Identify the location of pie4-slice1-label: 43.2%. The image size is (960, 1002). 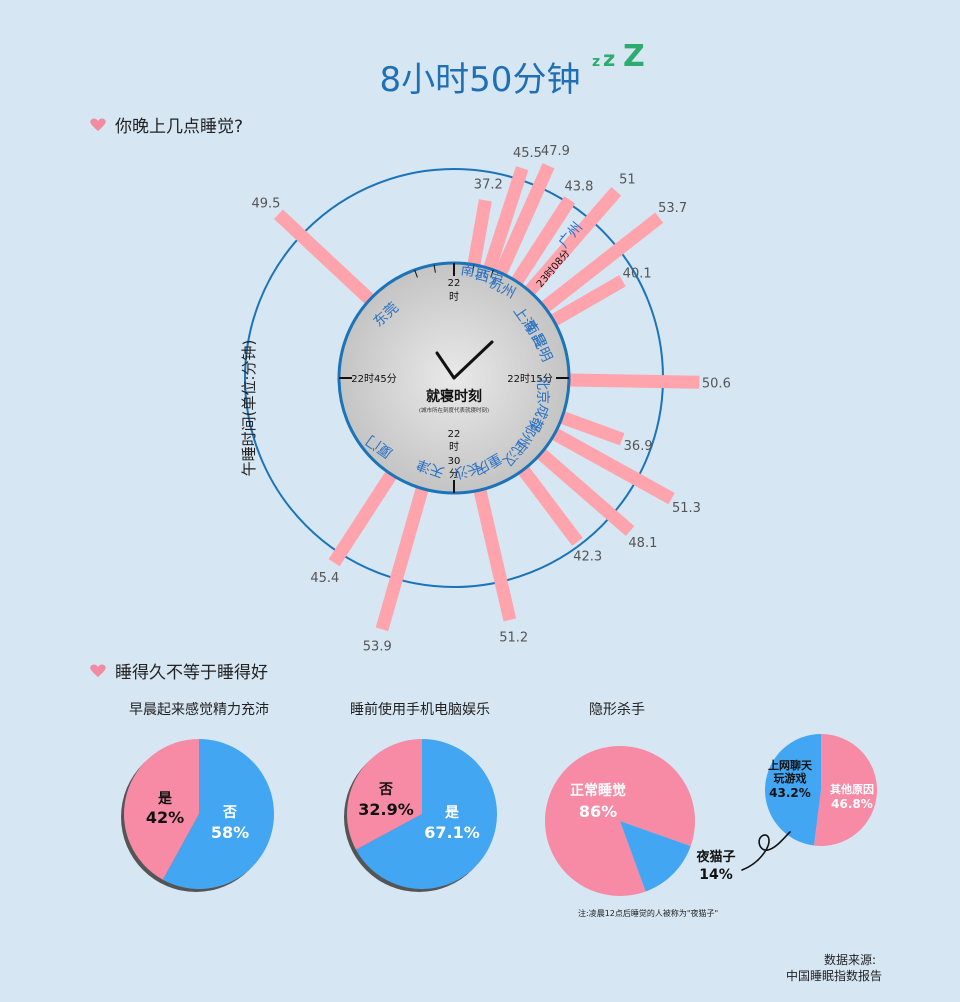
(790, 793).